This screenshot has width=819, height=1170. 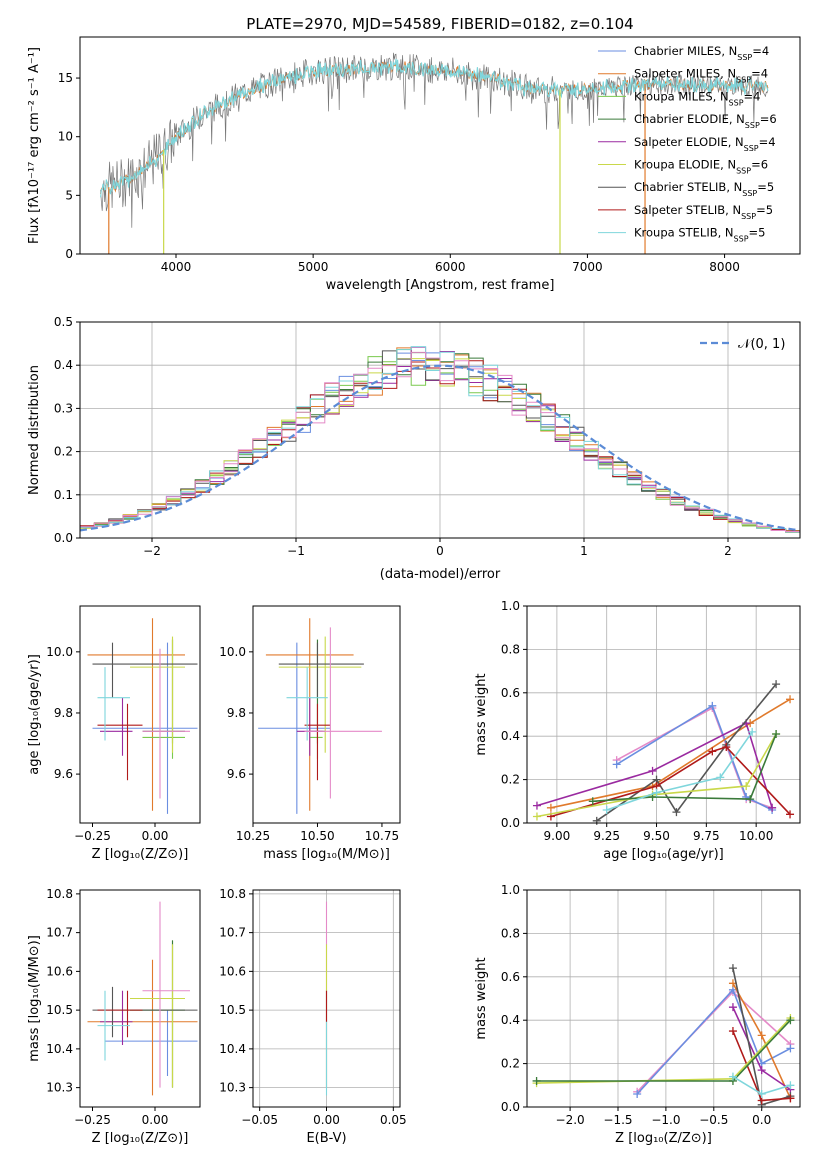 What do you see at coordinates (236, 713) in the screenshot?
I see `y-tick-label: 9.8` at bounding box center [236, 713].